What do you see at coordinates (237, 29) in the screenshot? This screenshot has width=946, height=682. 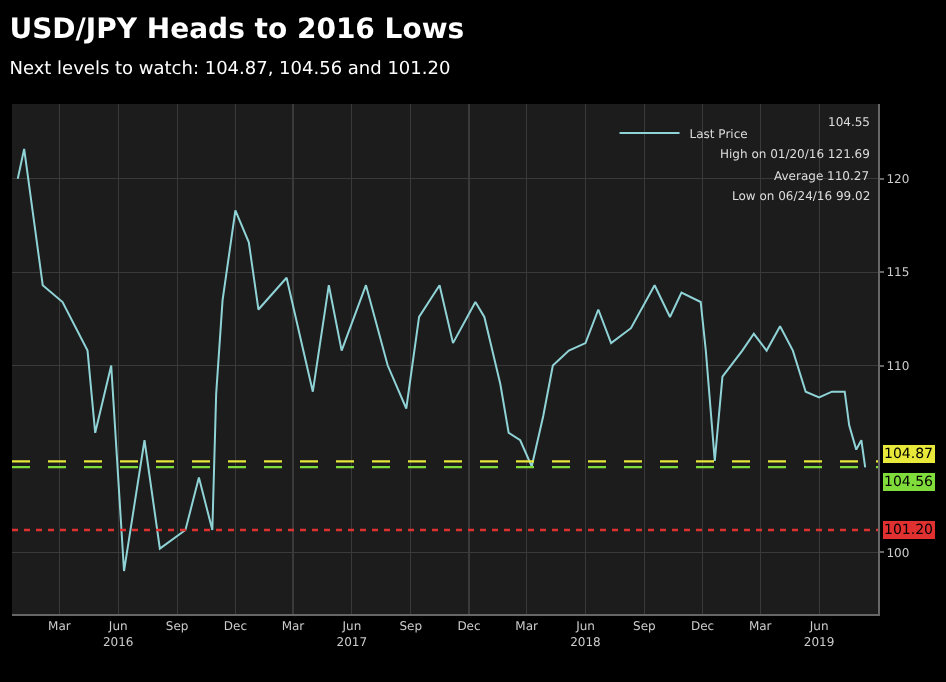 I see `chart-title: USD/JPY Heads to 2016 Lows` at bounding box center [237, 29].